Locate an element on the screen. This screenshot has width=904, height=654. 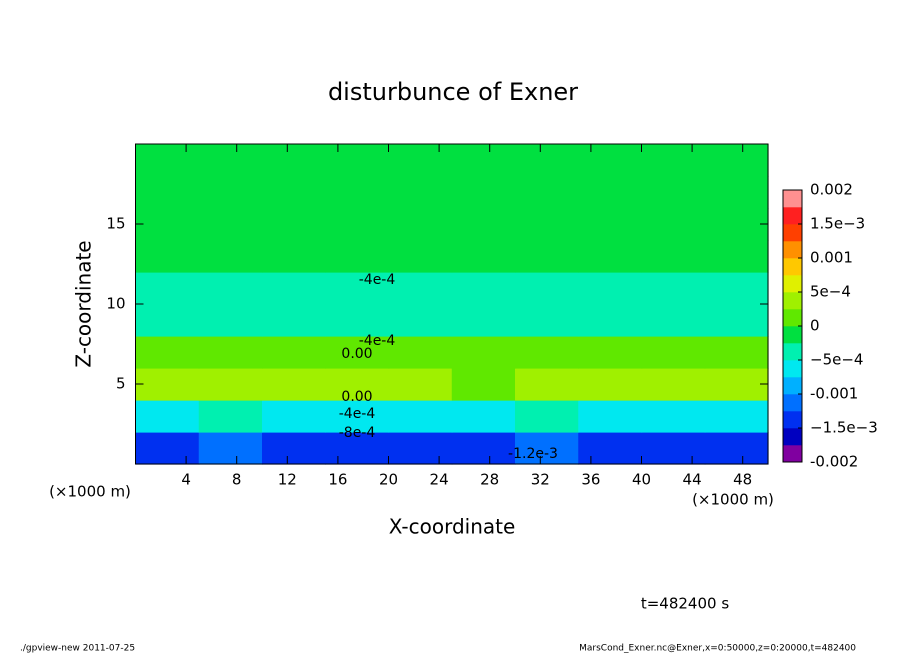
footer-left: ./gpview-new 2011-07-25 is located at coordinates (77, 649).